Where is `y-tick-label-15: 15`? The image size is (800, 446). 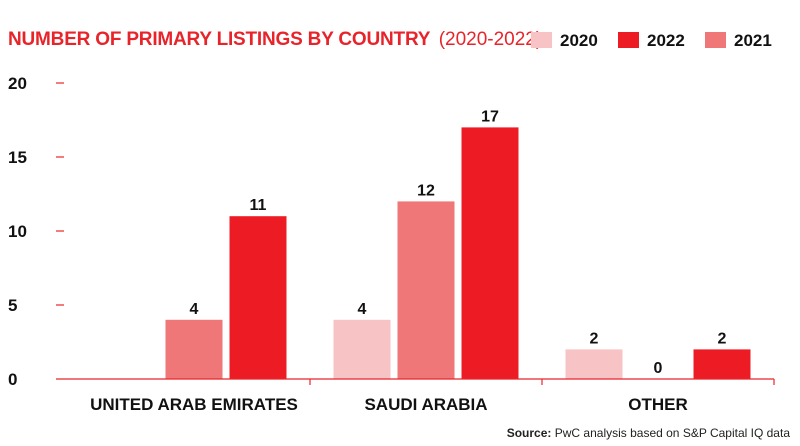 y-tick-label-15: 15 is located at coordinates (17, 157).